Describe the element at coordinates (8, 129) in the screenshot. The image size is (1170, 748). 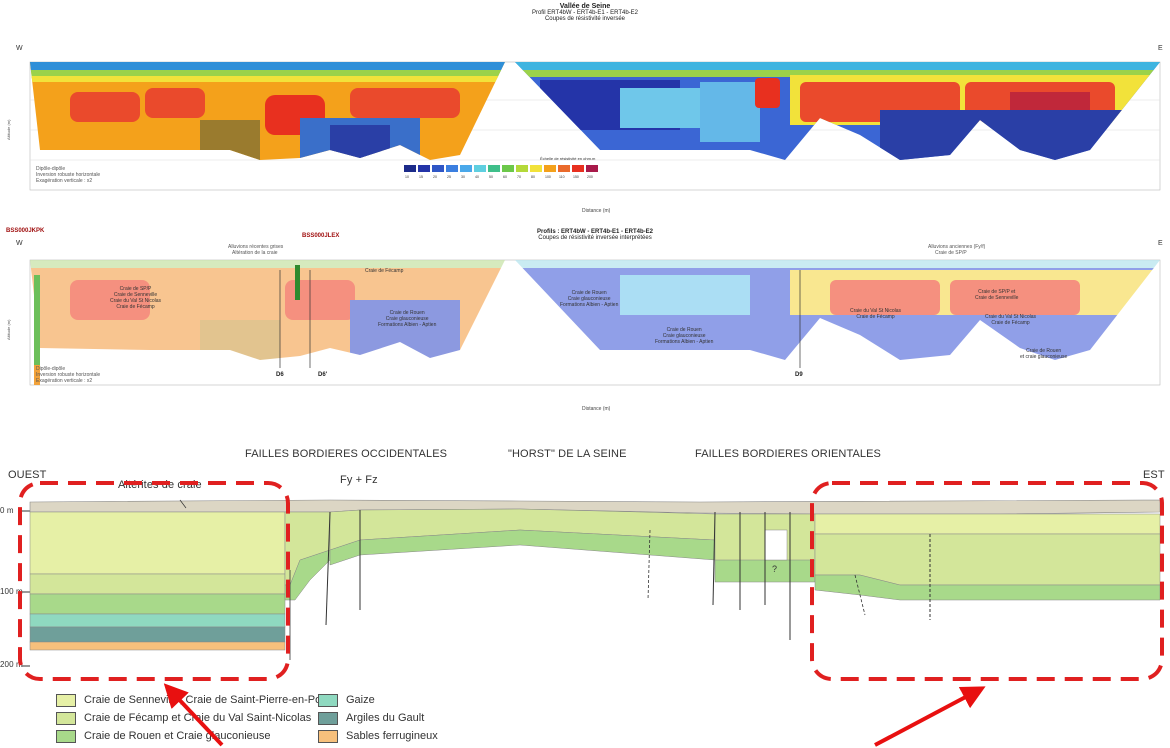
I see `section1-ylabel: Altitude (m)` at that location.